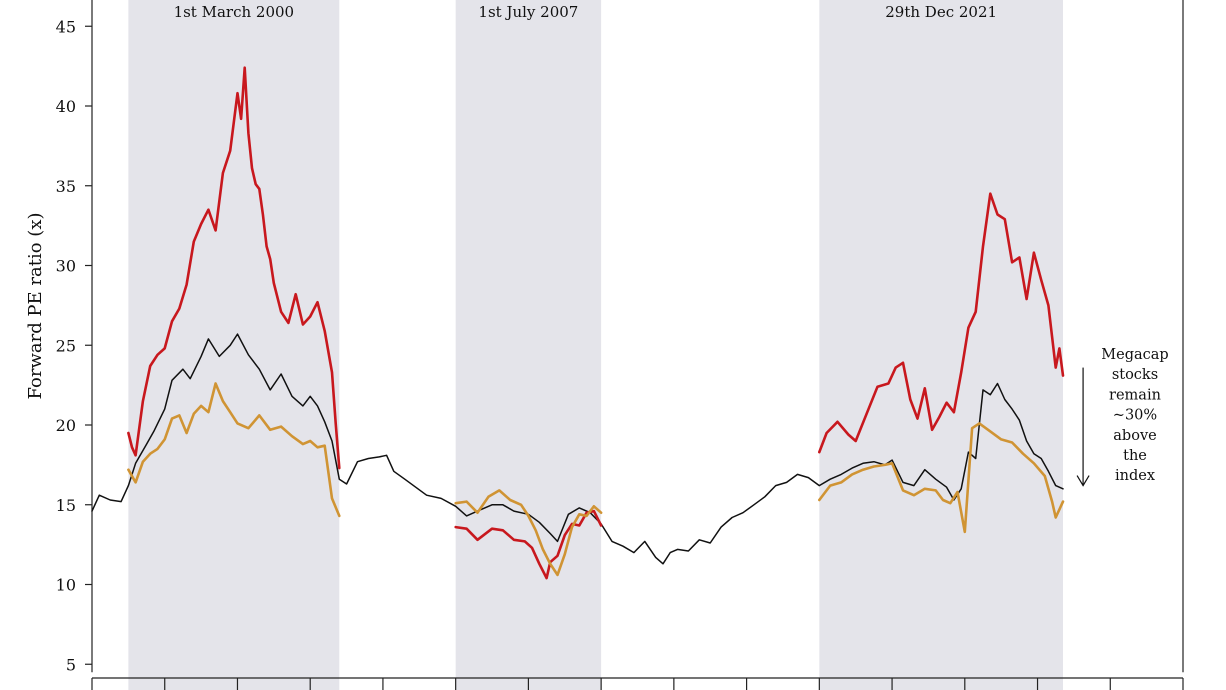 This screenshot has width=1226, height=690. Describe the element at coordinates (66, 585) in the screenshot. I see `y-tick-label-10: 10` at that location.